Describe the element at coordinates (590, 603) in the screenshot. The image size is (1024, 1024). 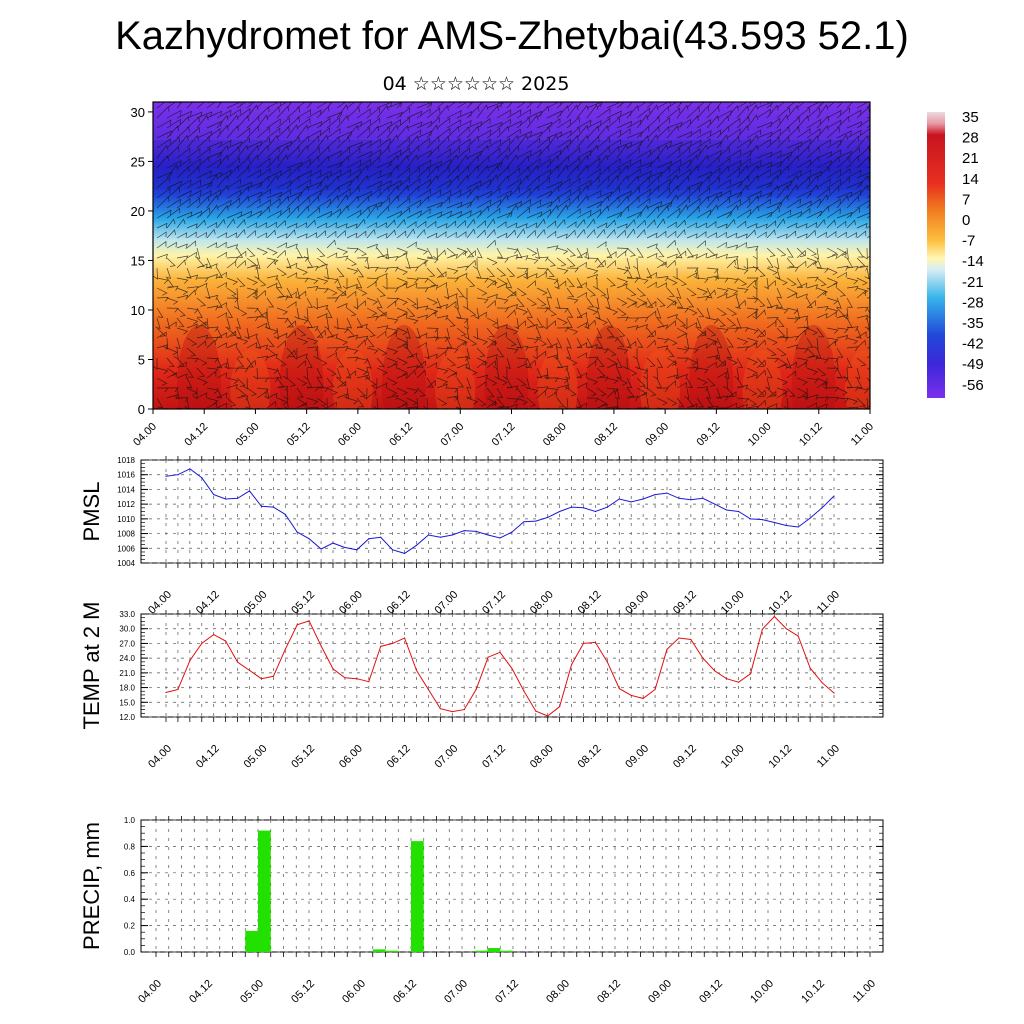
I see `pmsl-x-tick-label: 08.12` at that location.